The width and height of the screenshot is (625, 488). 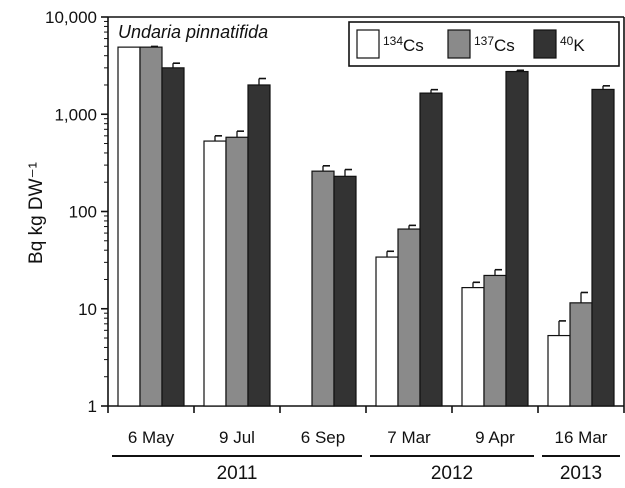 I want to click on legend-box, so click(x=484, y=44).